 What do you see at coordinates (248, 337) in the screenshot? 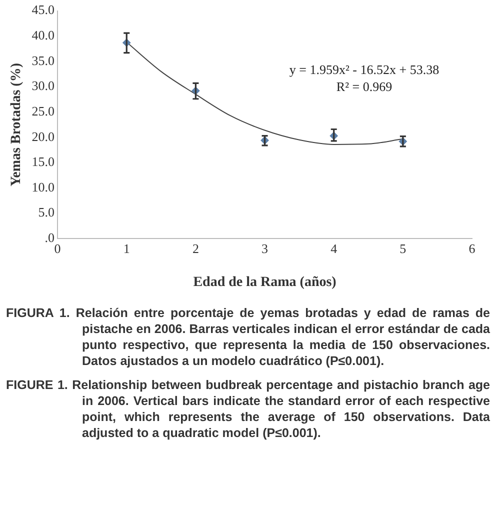
I see `text: FIGURA 1. Relación entre porcentaje de yemas brotadas y edad de ramas de pistache en 2006. Barras verticales indican el error estándar de cada punto respectivo, que representa la media de 150 observaciones. Datos ajustados a un modelo cuadrático (P≤0.001).` at bounding box center [248, 337].